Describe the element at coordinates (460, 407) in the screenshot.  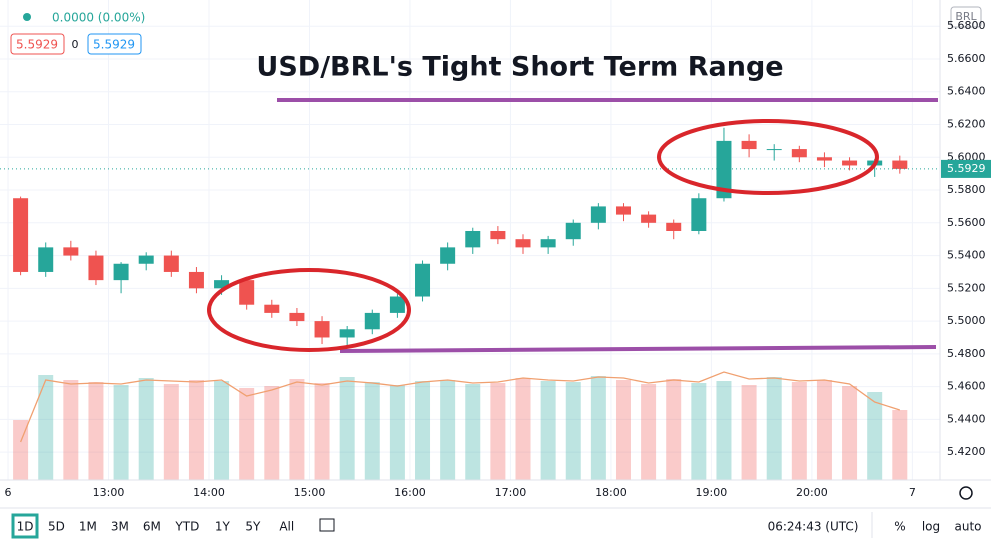
I see `volume-ma` at that location.